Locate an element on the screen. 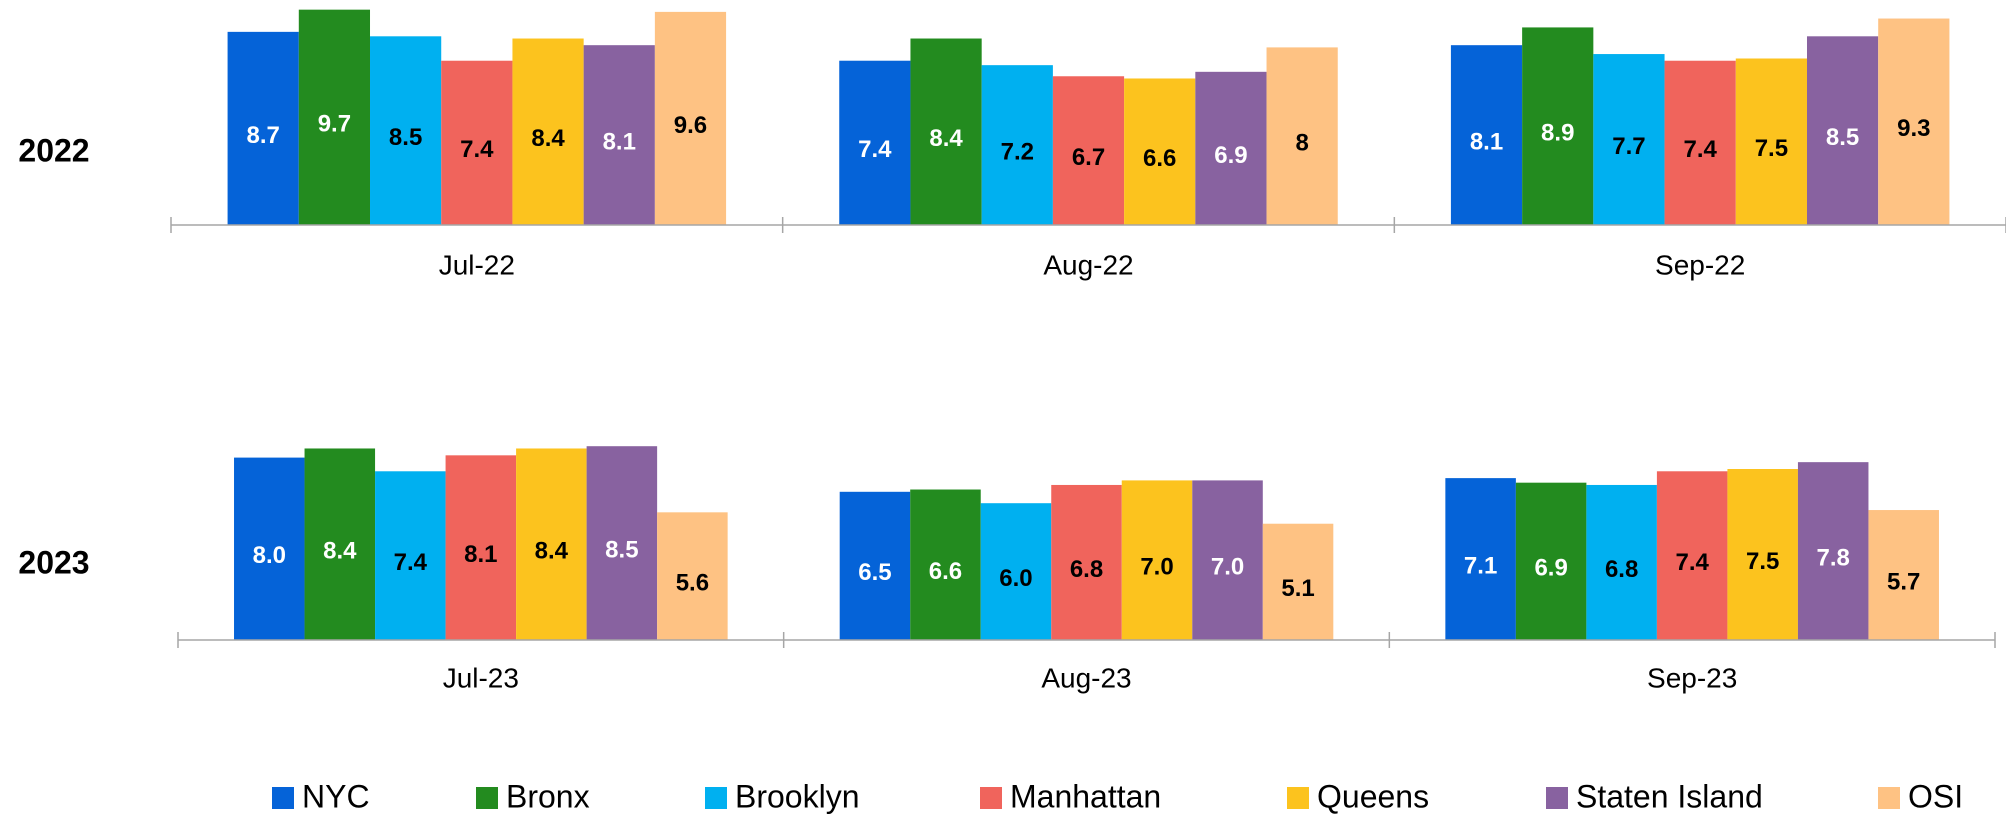  x-tick-label: Sep-22 is located at coordinates (1700, 264).